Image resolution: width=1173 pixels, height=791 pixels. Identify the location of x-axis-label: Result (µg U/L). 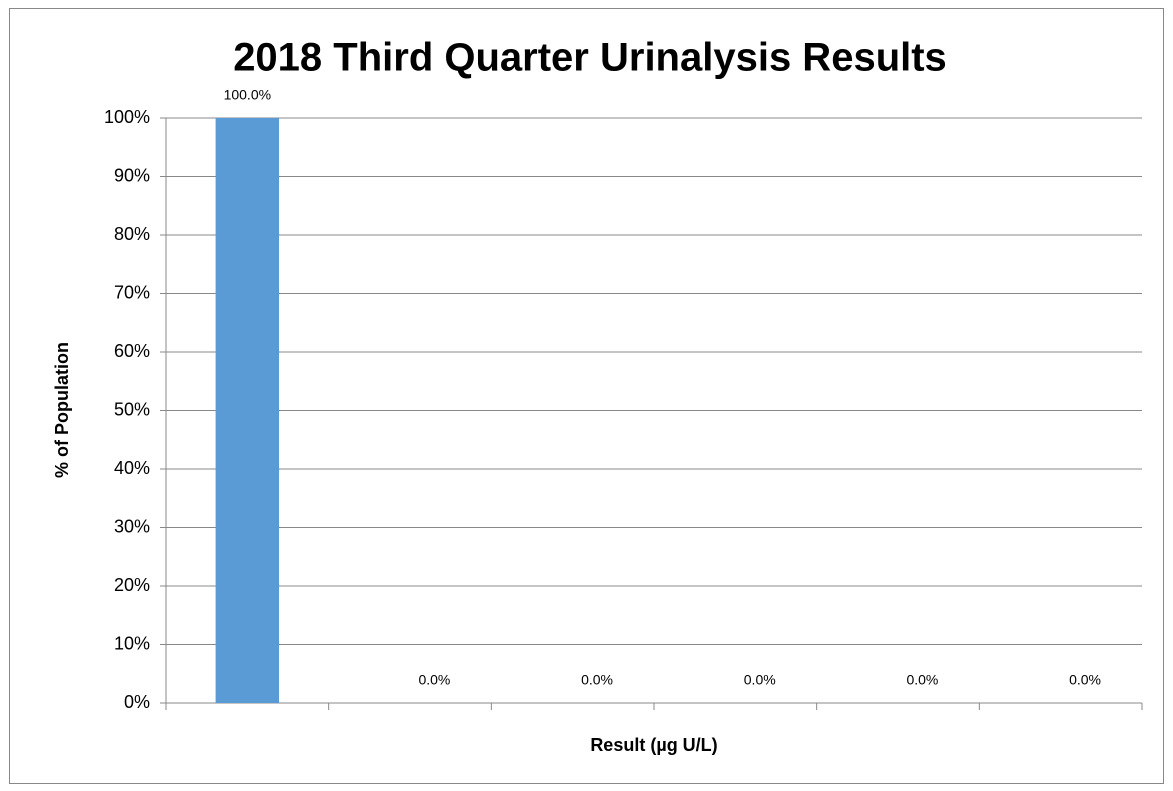
(653, 745).